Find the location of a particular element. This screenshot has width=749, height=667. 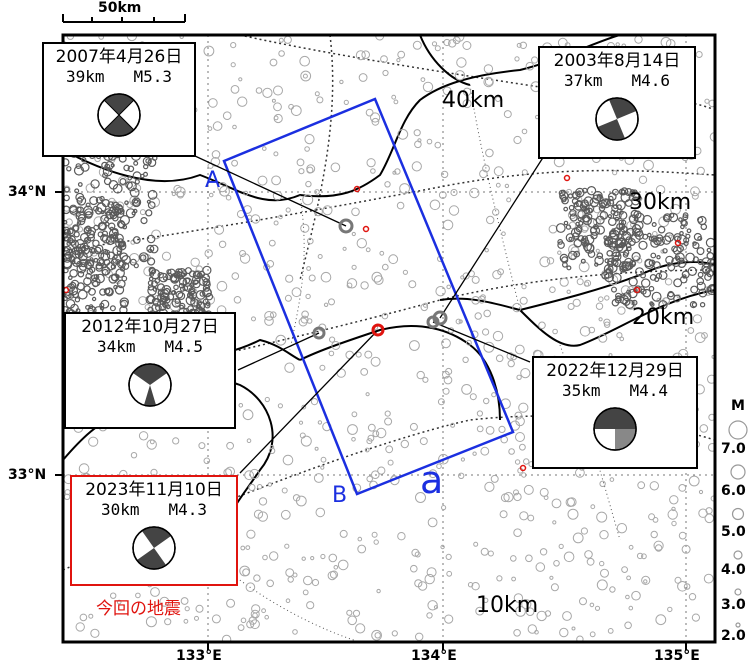

depth-label-40km: 40km is located at coordinates (473, 100).